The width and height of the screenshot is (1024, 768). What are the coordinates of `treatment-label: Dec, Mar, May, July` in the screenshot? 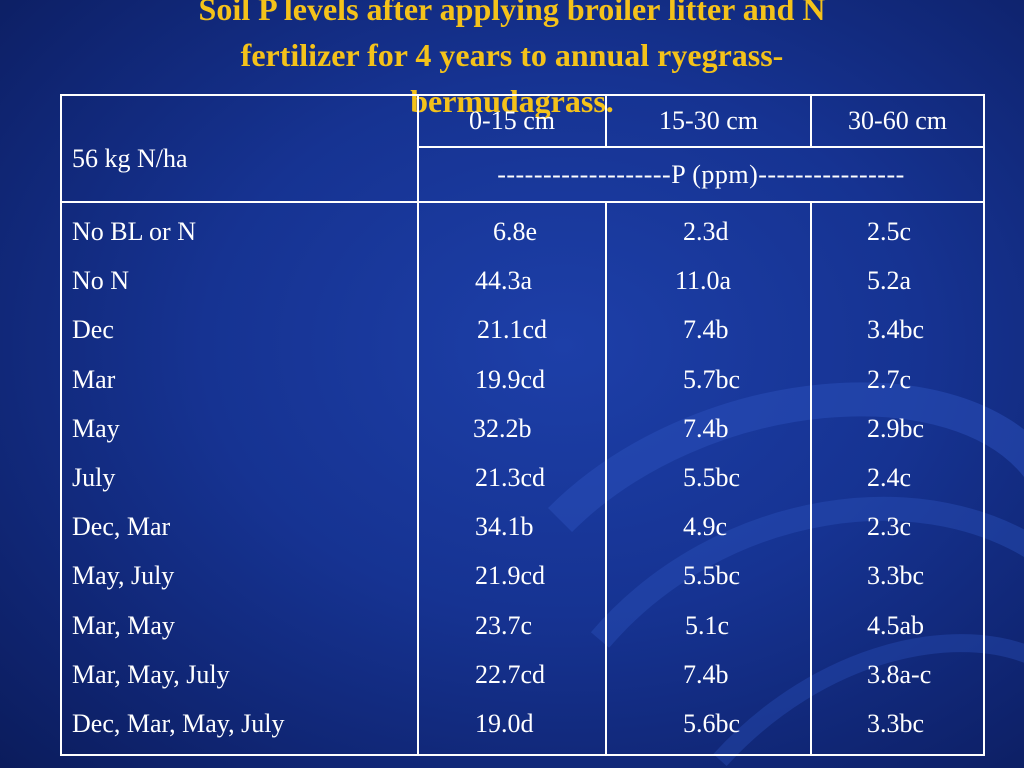 It's located at (178, 723).